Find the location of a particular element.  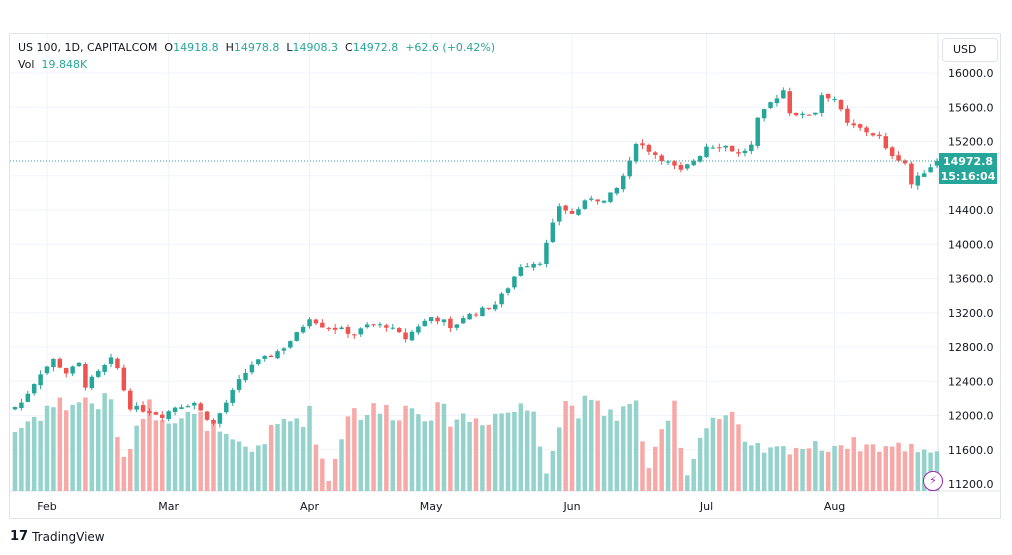

tradingview-logo: 17 TradingView is located at coordinates (57, 536).